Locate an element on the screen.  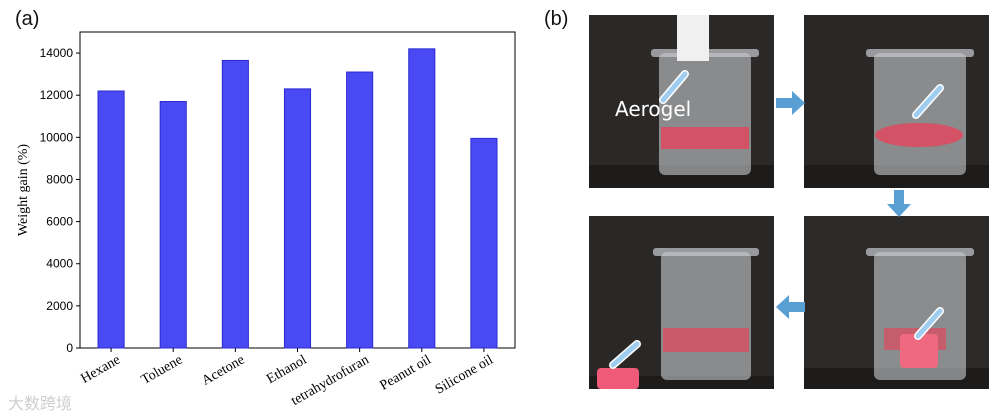
arrow-left-icon is located at coordinates (790, 307).